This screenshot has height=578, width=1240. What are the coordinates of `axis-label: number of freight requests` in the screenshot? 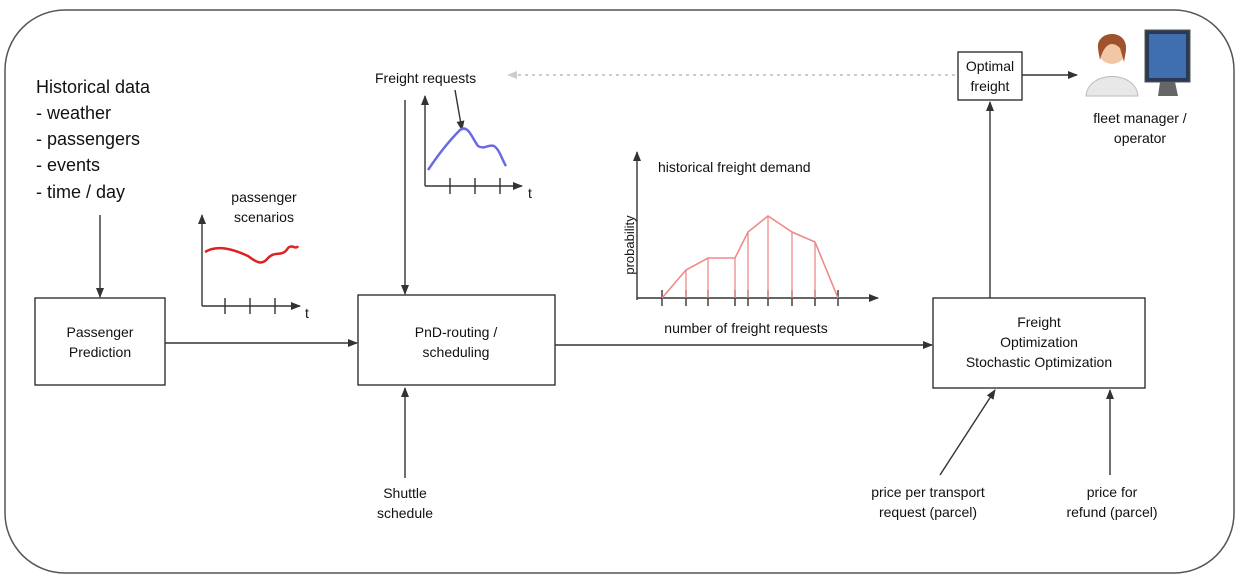 It's located at (745, 328).